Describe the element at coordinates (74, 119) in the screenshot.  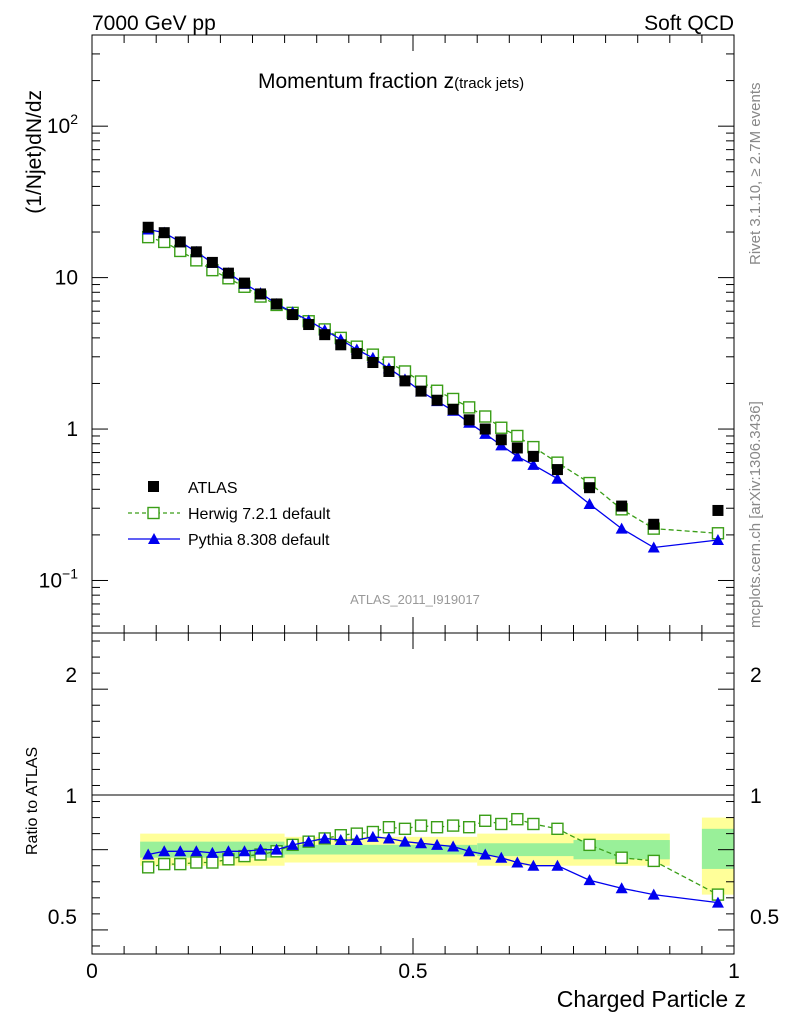
I see `tick-label-exponent: 2` at that location.